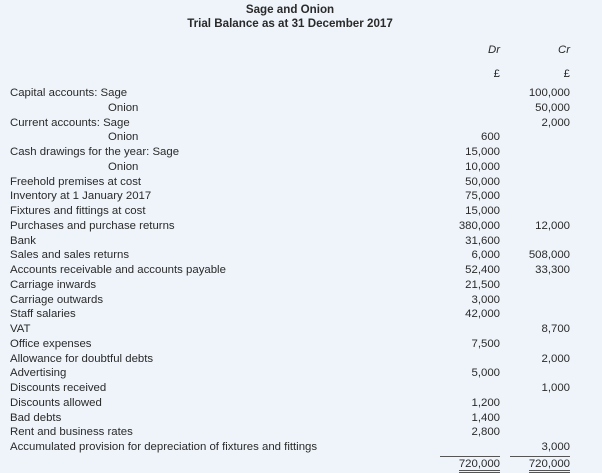  What do you see at coordinates (291, 255) in the screenshot?
I see `table-row: Sales and sales returns 6,000 508,000` at bounding box center [291, 255].